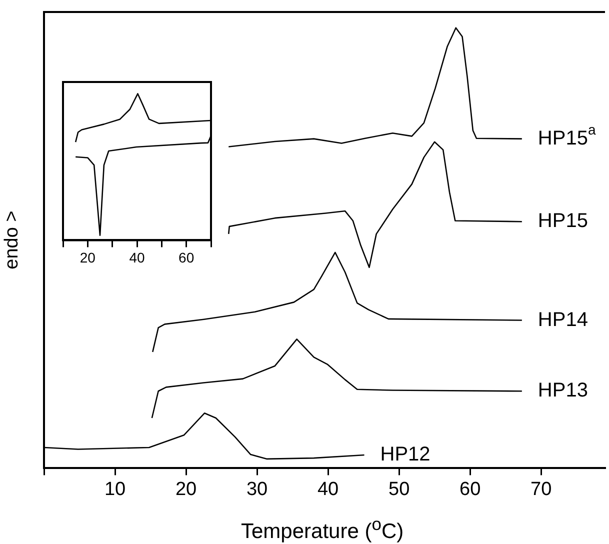 The height and width of the screenshot is (544, 609). Describe the element at coordinates (405, 455) in the screenshot. I see `series-label: HP12` at that location.